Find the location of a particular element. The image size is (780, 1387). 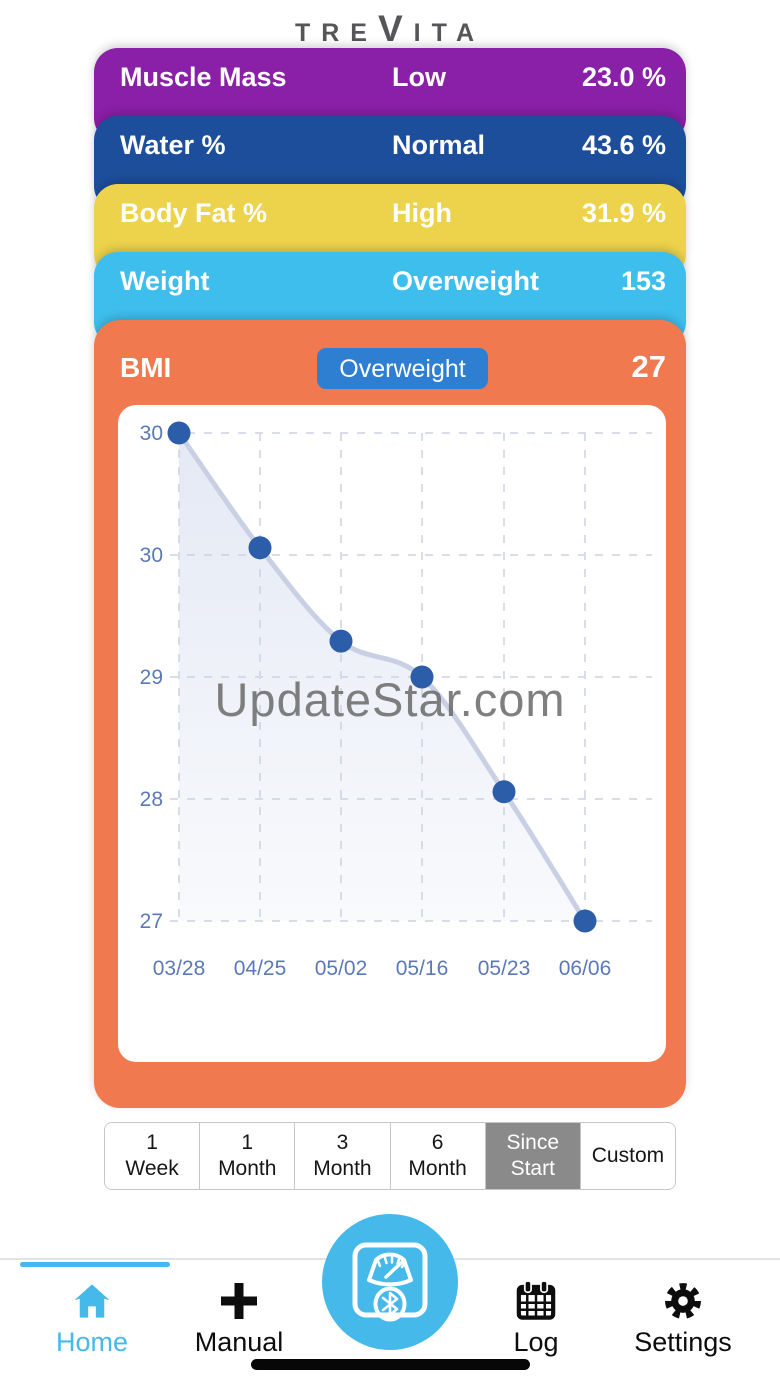

y-axis-tick: 29 is located at coordinates (151, 677).